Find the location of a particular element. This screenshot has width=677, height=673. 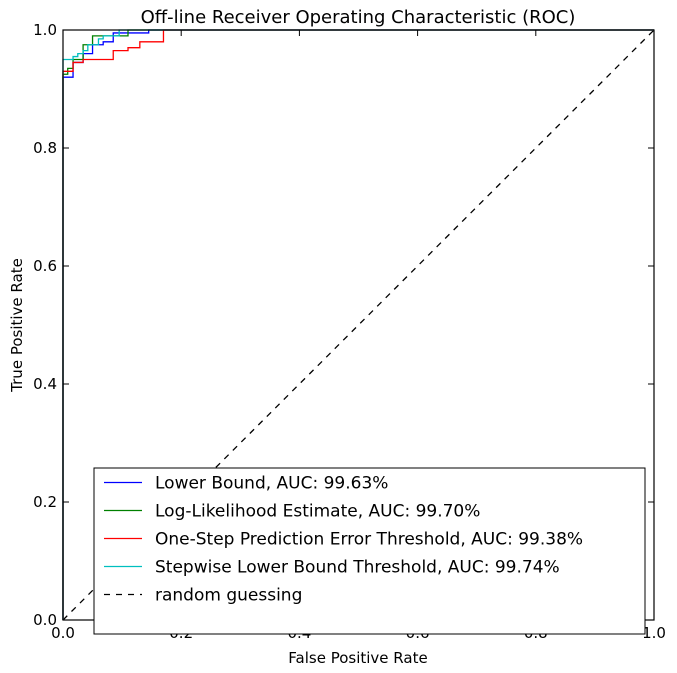

y-tick-label: 0.0 is located at coordinates (45, 620).